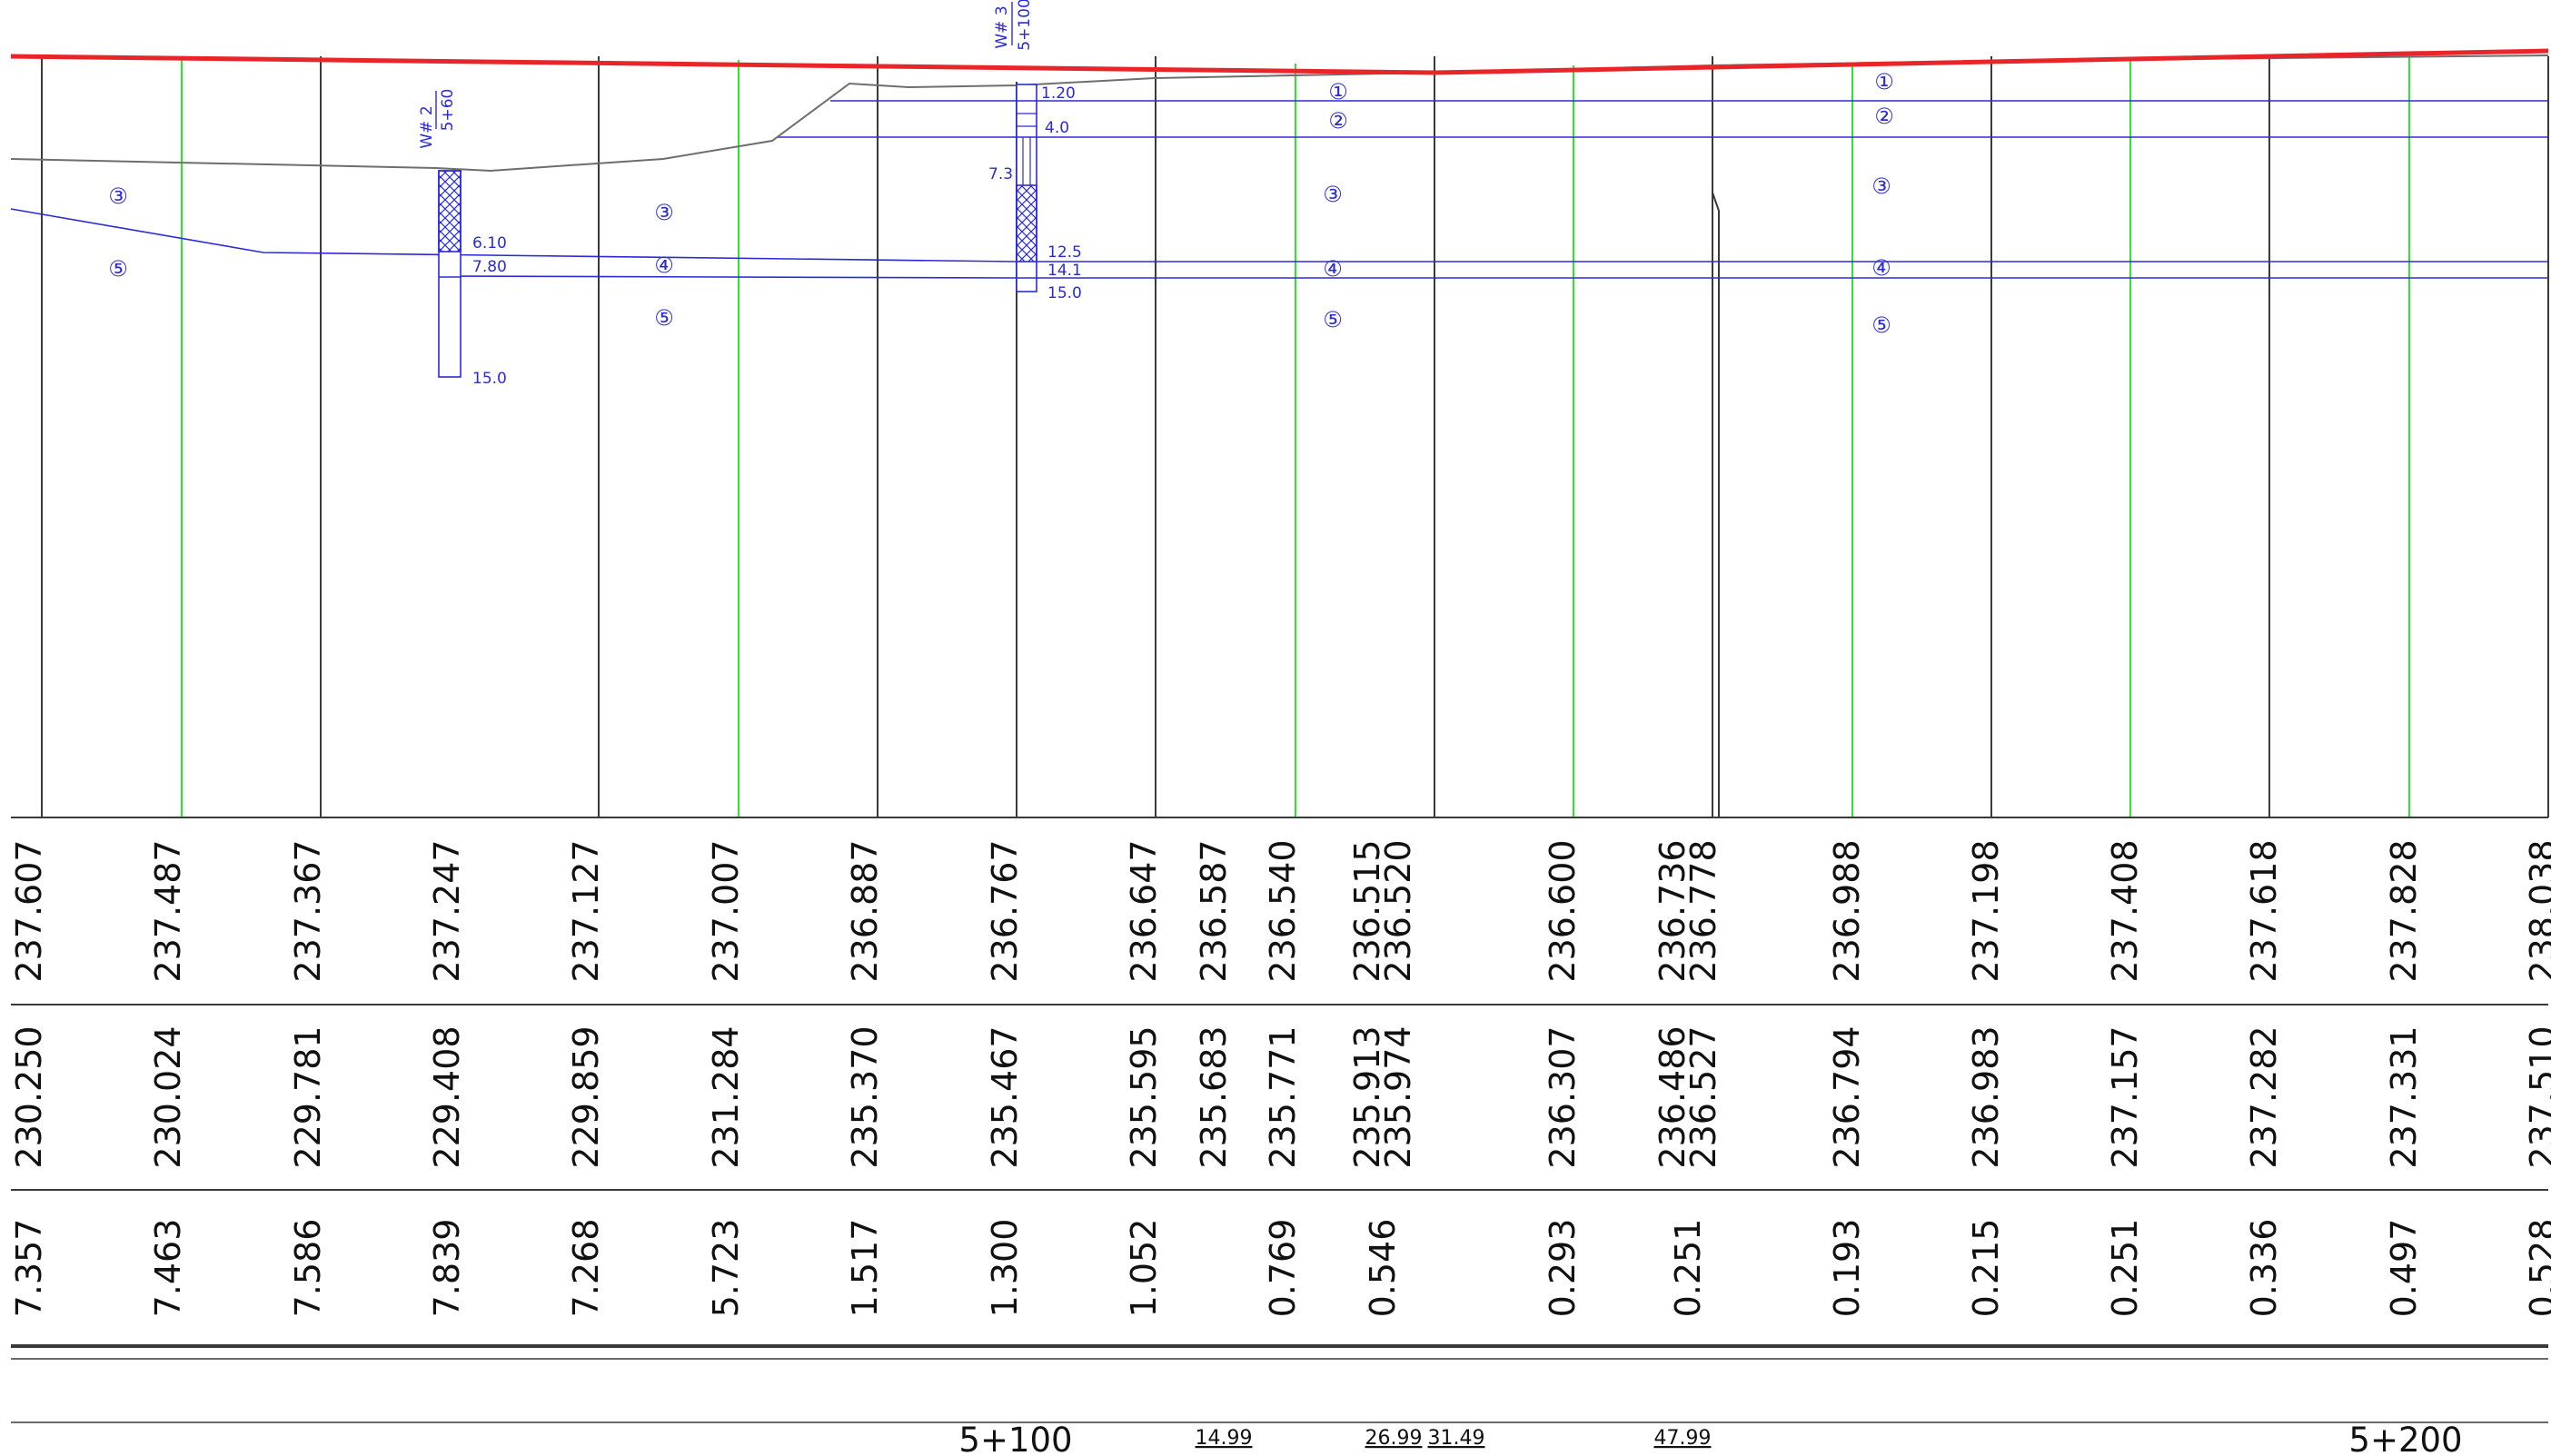  What do you see at coordinates (1703, 1096) in the screenshot?
I see `elevation-value: 236.527` at bounding box center [1703, 1096].